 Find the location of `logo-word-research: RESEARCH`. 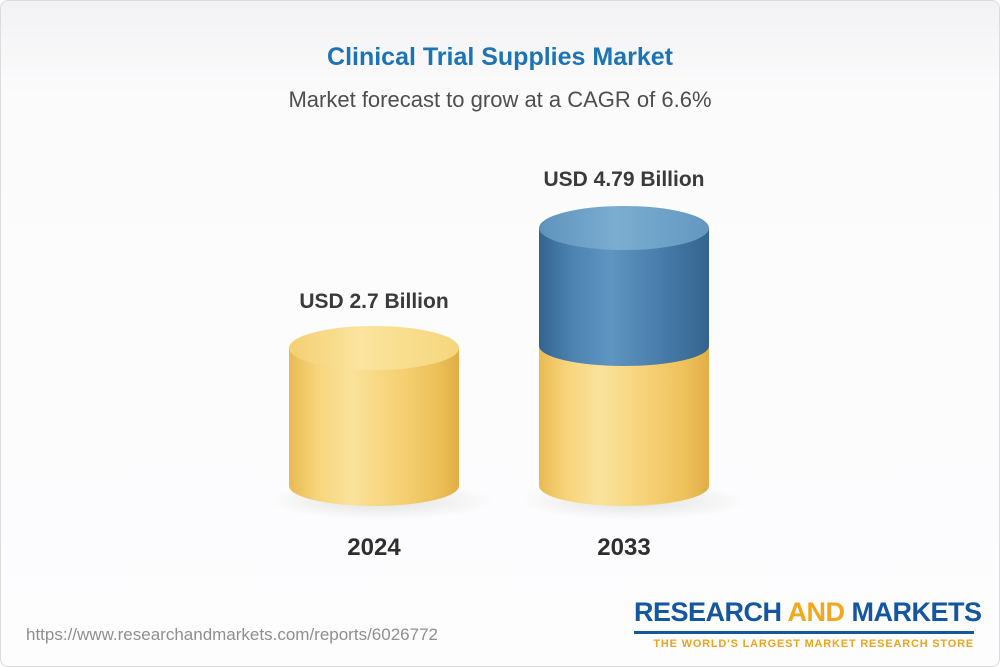

logo-word-research: RESEARCH is located at coordinates (708, 612).